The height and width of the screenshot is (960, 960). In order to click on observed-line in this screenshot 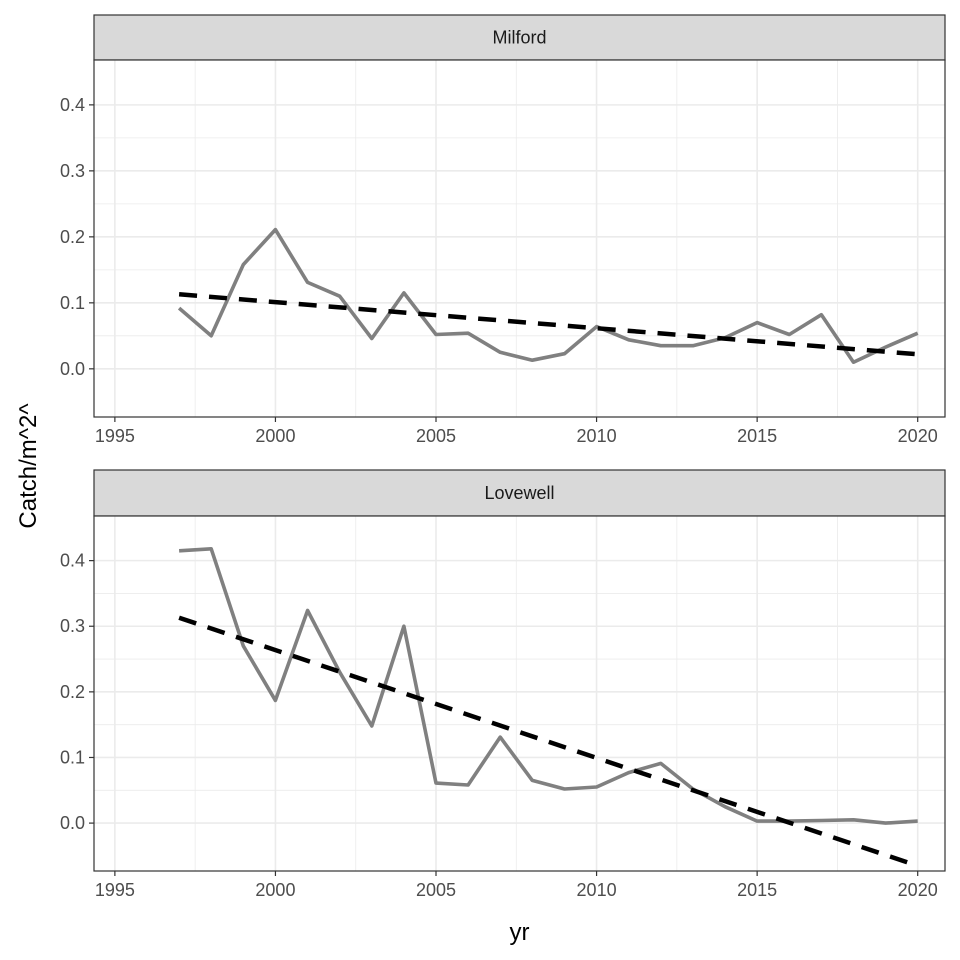, I will do `click(548, 296)`.